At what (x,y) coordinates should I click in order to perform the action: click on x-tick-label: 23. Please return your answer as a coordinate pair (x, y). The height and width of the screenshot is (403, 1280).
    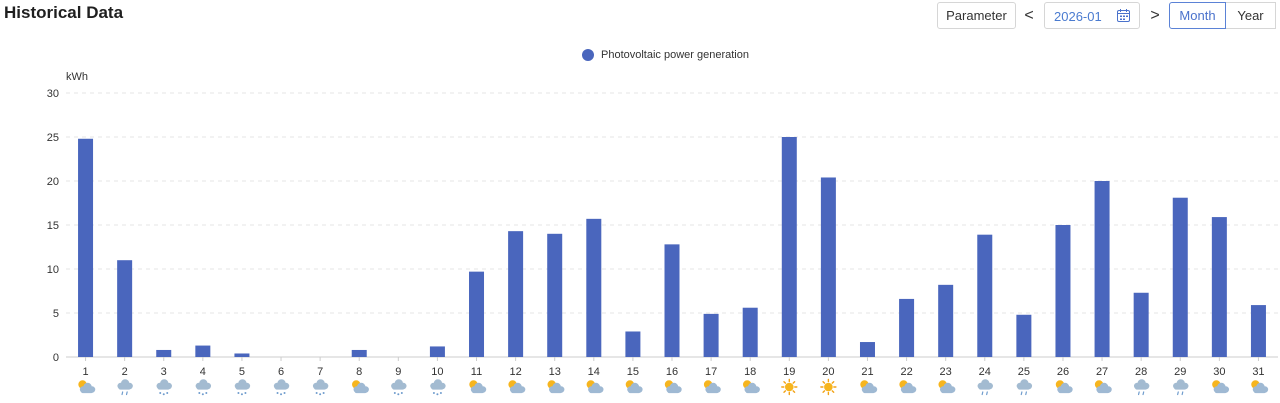
    Looking at the image, I should click on (946, 372).